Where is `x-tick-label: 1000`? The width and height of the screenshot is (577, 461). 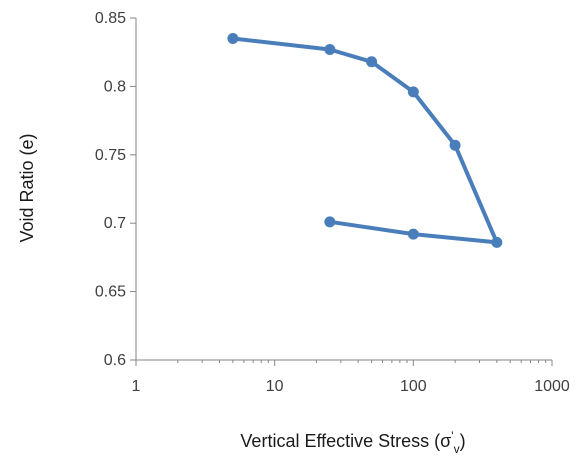 x-tick-label: 1000 is located at coordinates (552, 386).